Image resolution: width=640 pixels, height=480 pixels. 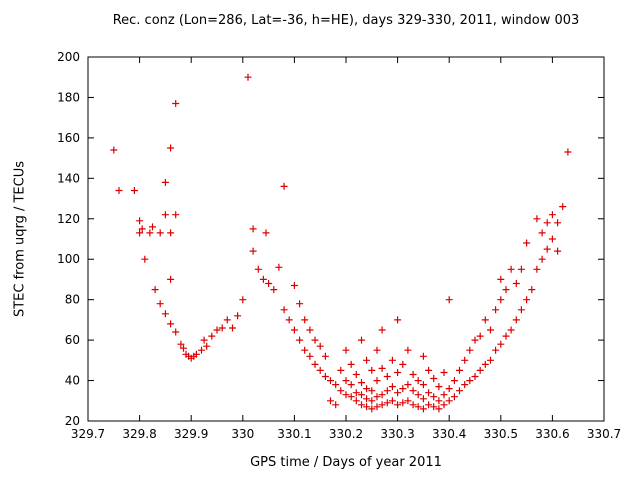 What do you see at coordinates (72, 340) in the screenshot?
I see `y-tick-label: 60` at bounding box center [72, 340].